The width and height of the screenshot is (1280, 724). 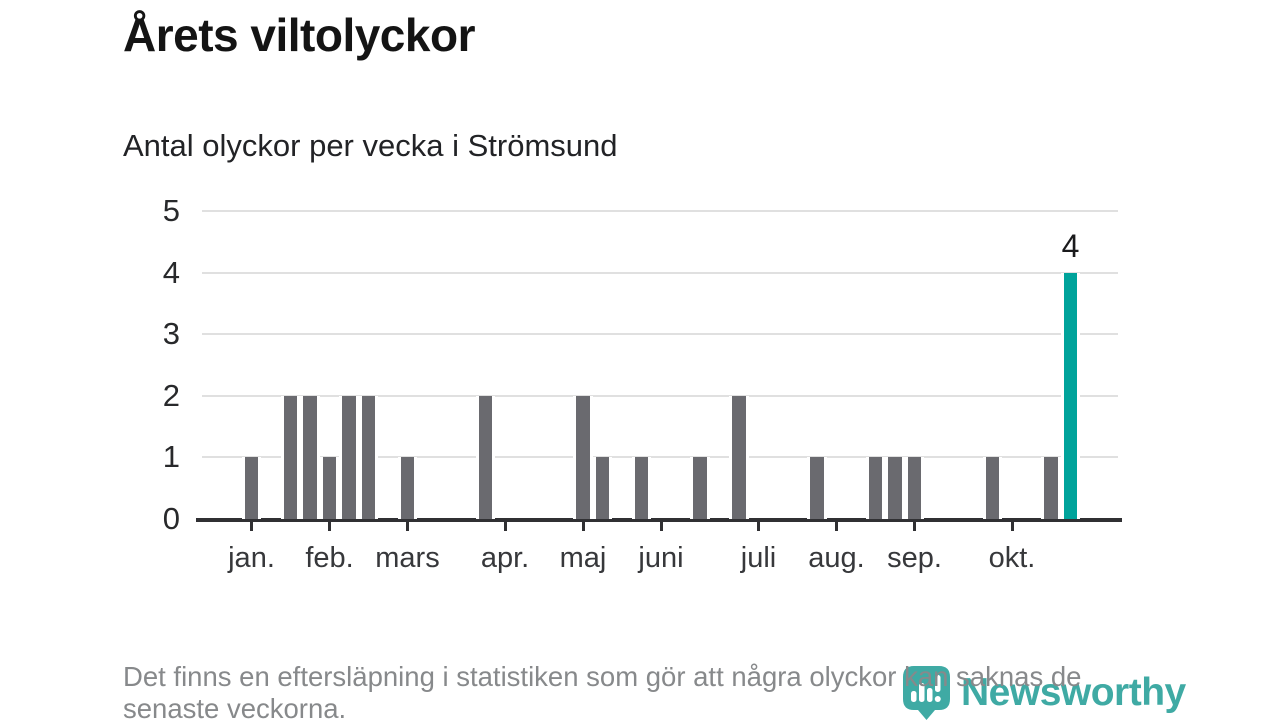 I want to click on y-axis-label-0: 0, so click(x=171, y=518).